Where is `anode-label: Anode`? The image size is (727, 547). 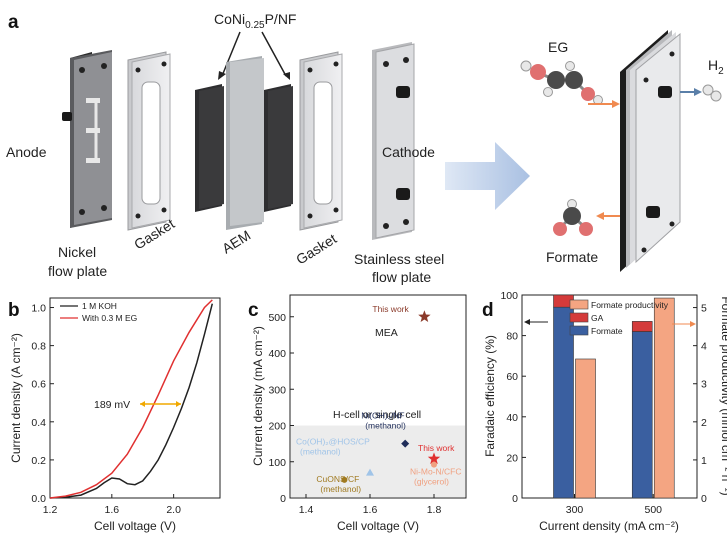
anode-label: Anode is located at coordinates (26, 152).